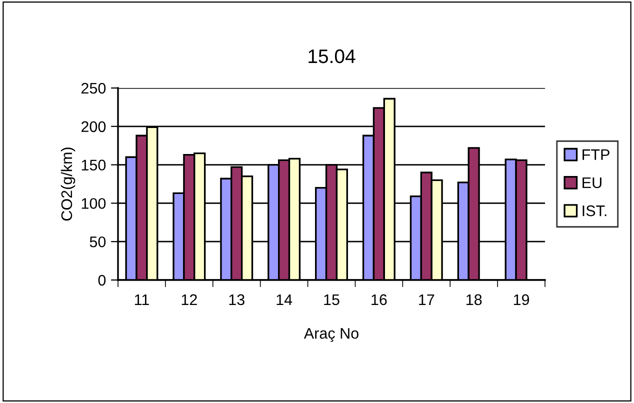 This screenshot has width=634, height=403. I want to click on x-tick-label: 16, so click(379, 300).